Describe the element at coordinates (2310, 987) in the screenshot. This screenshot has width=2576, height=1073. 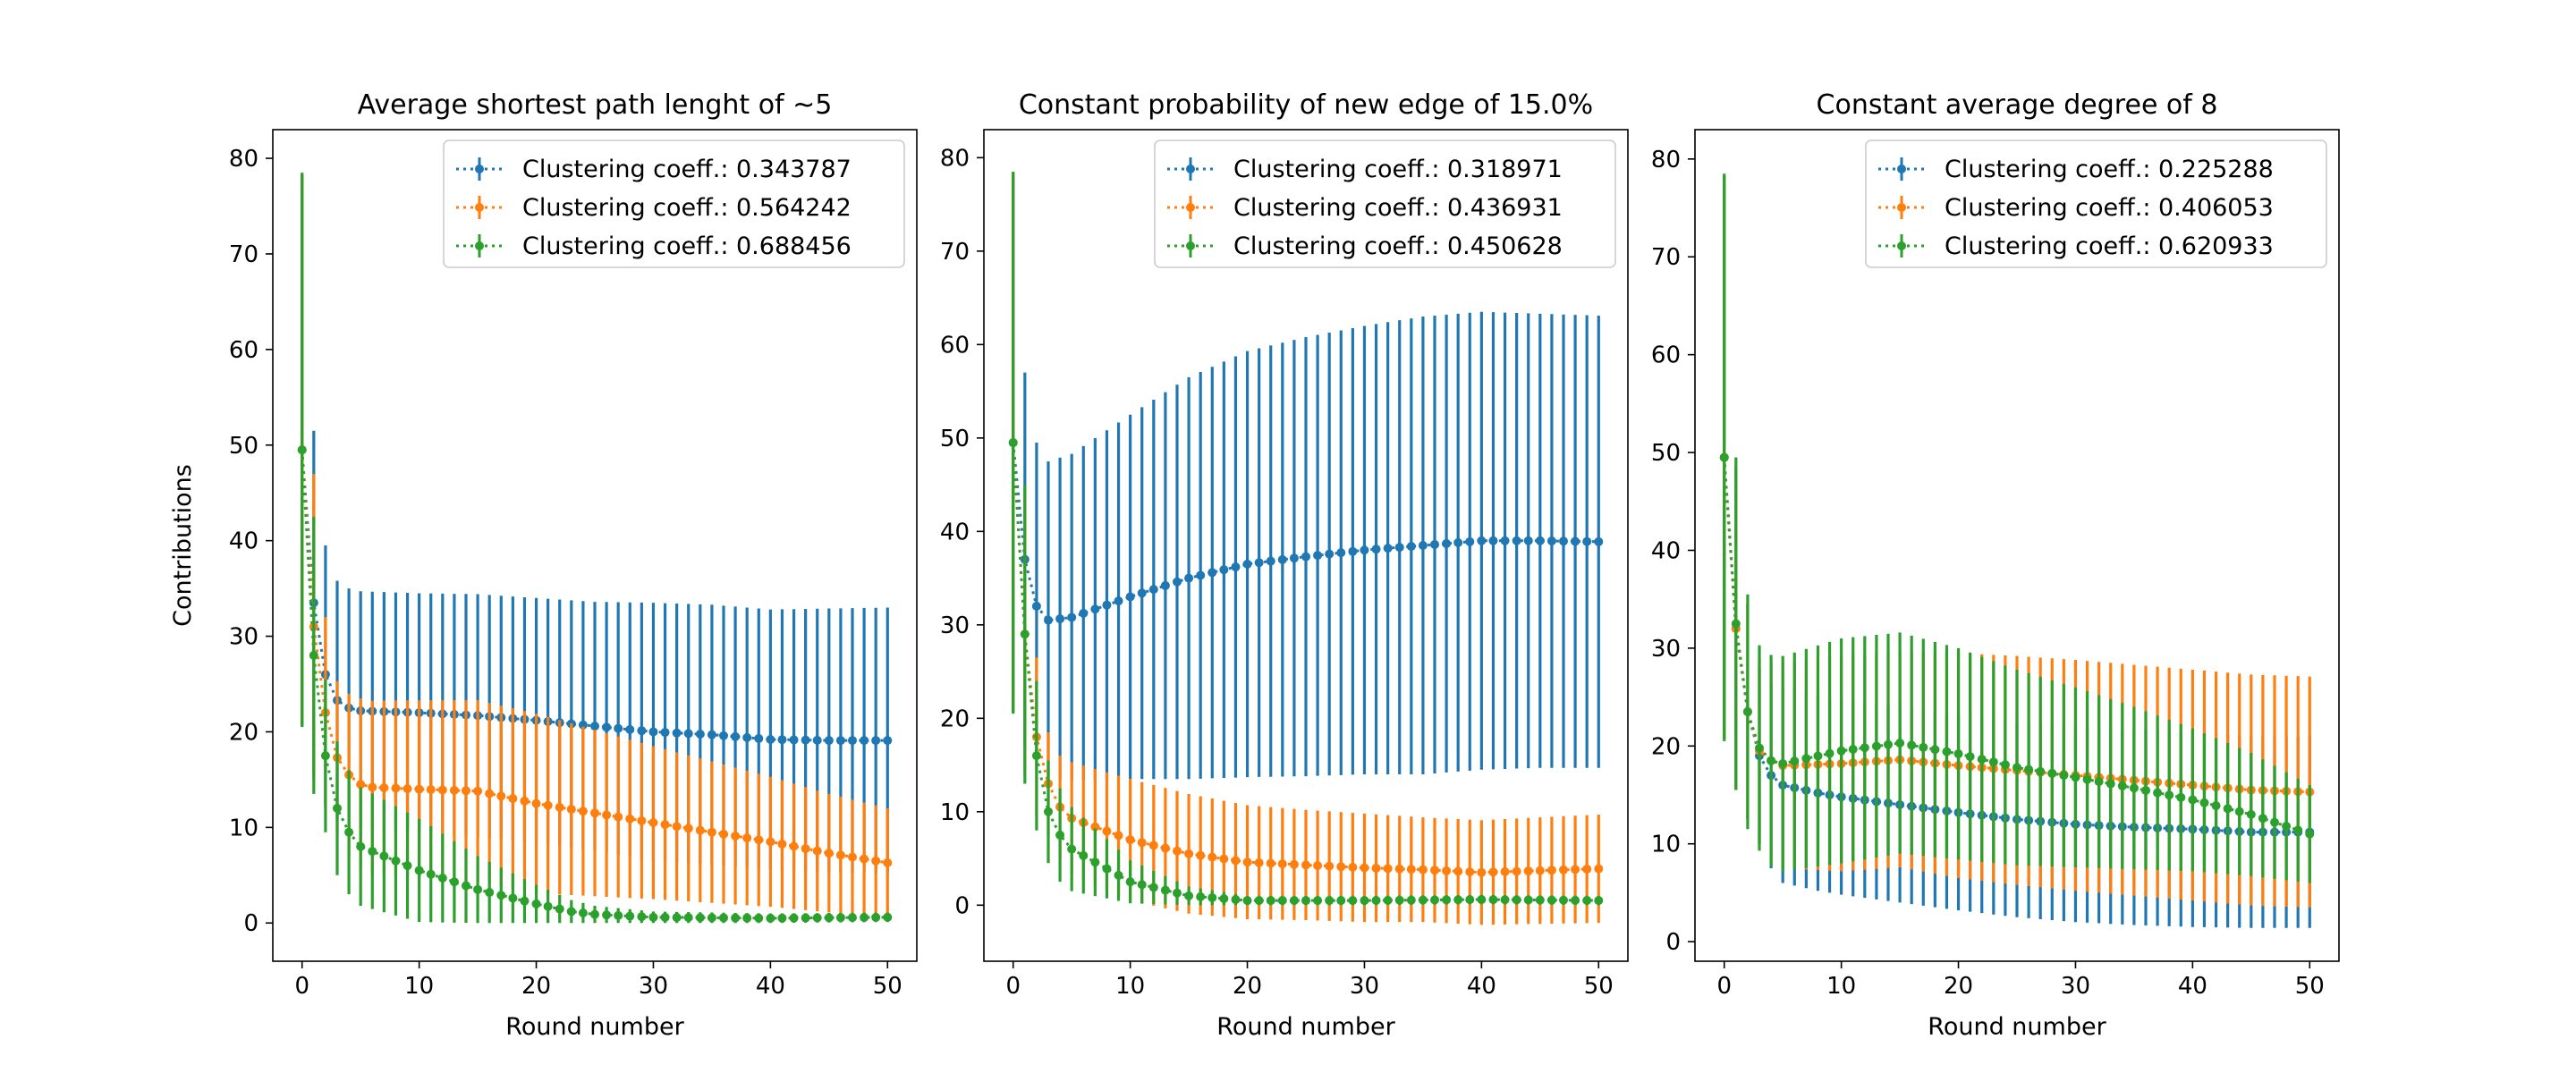
I see `x-tick-label: 50` at that location.